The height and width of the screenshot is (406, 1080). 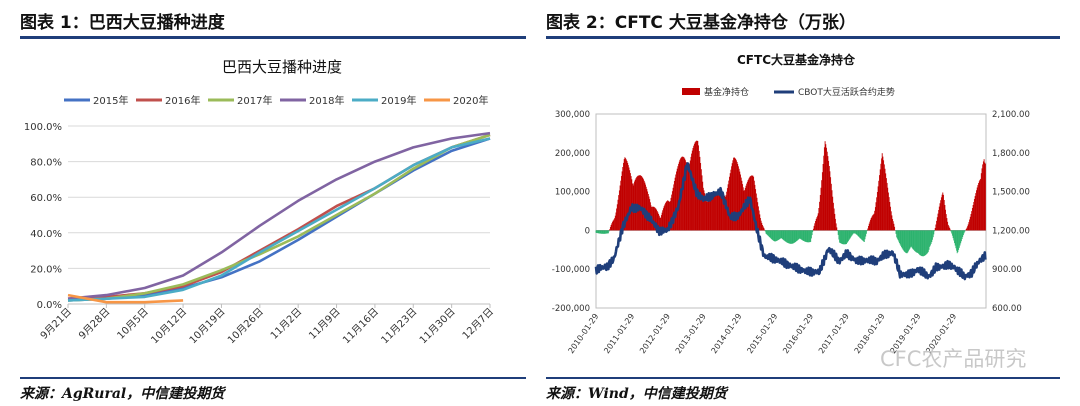 What do you see at coordinates (46, 234) in the screenshot?
I see `y-tick-label: 40.0%` at bounding box center [46, 234].